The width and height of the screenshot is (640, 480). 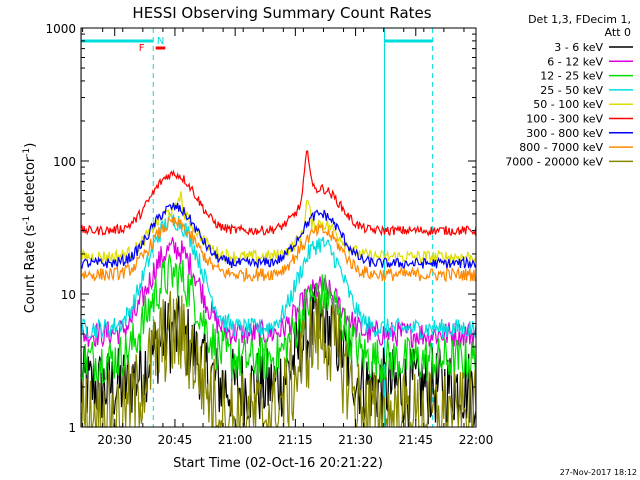 I want to click on x-tick-label: 21:00, so click(x=235, y=440).